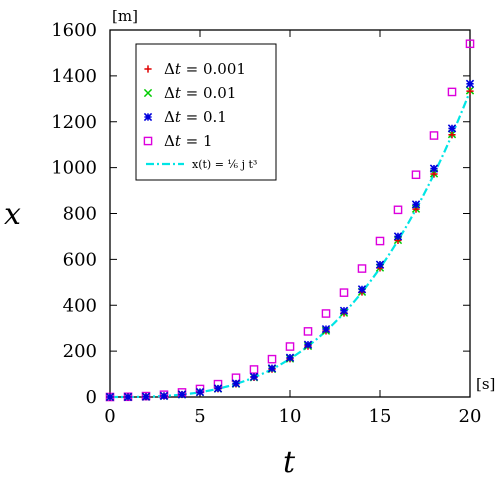 The height and width of the screenshot is (483, 501). Describe the element at coordinates (74, 168) in the screenshot. I see `y-tick-label: 1000` at that location.